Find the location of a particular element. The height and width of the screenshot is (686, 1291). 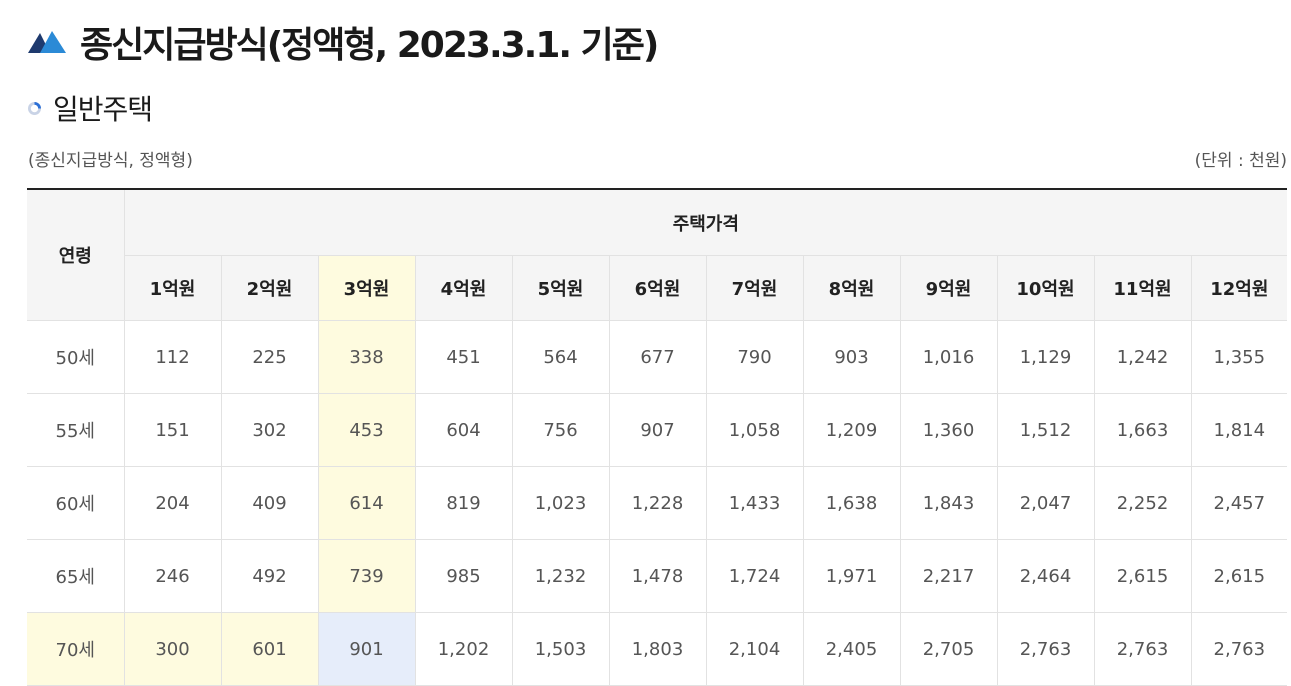

value-cell: 2,457 is located at coordinates (1239, 503).